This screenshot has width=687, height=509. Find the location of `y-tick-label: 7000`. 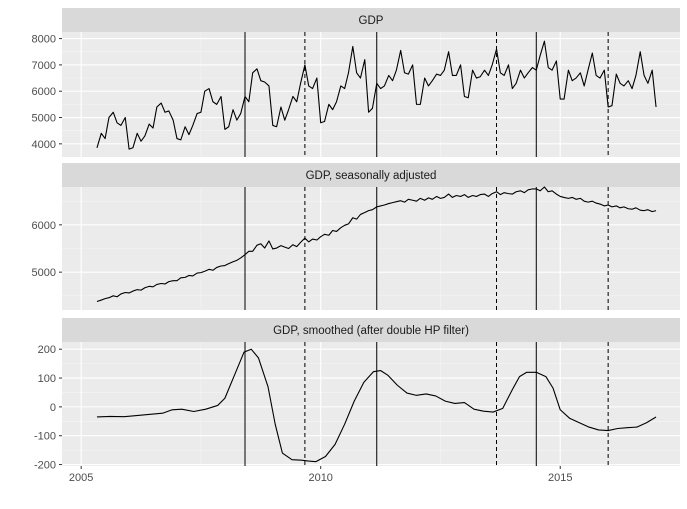

y-tick-label: 7000 is located at coordinates (44, 66).